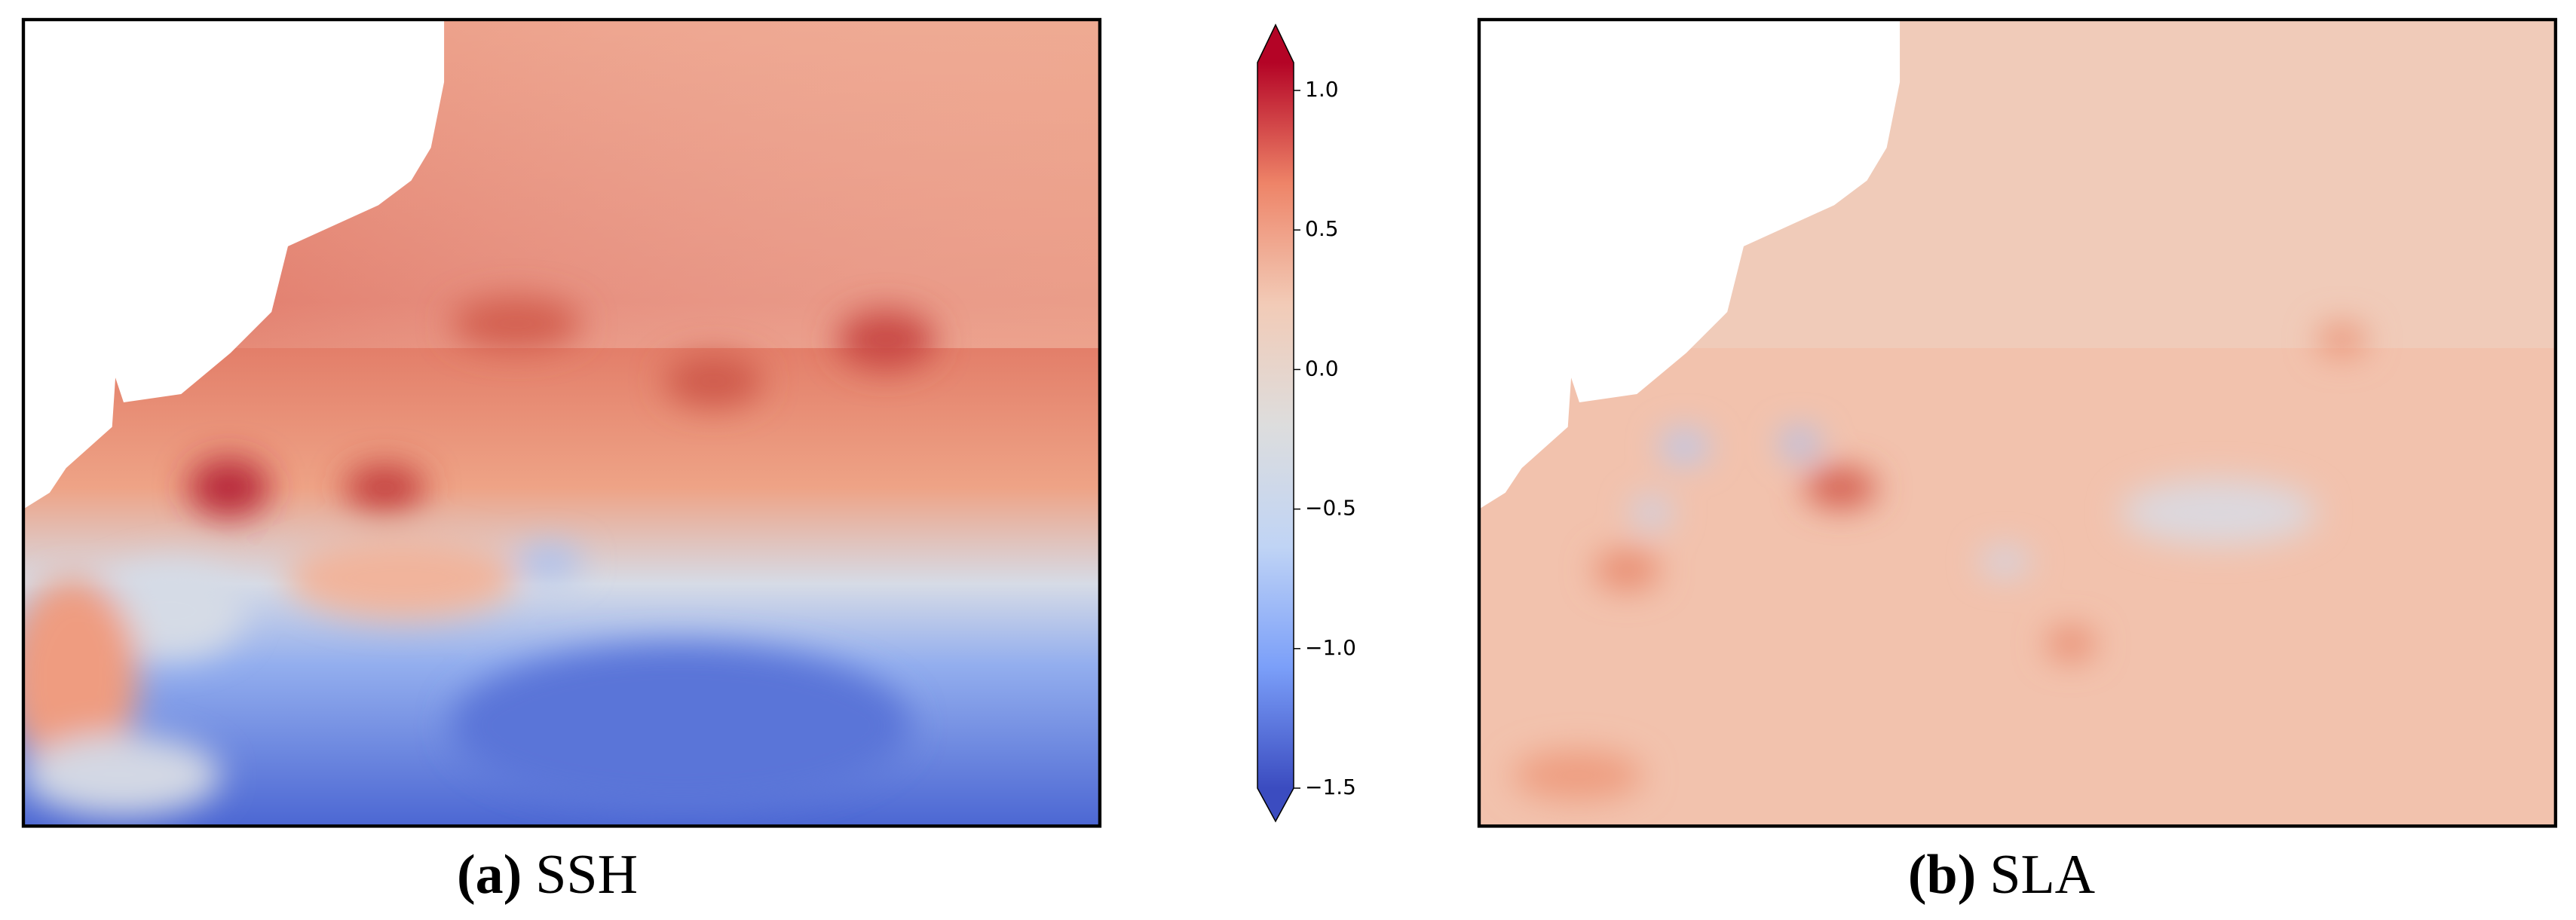 Image resolution: width=2576 pixels, height=920 pixels. Describe the element at coordinates (1322, 89) in the screenshot. I see `colorbar-tick-label: 1.0` at that location.